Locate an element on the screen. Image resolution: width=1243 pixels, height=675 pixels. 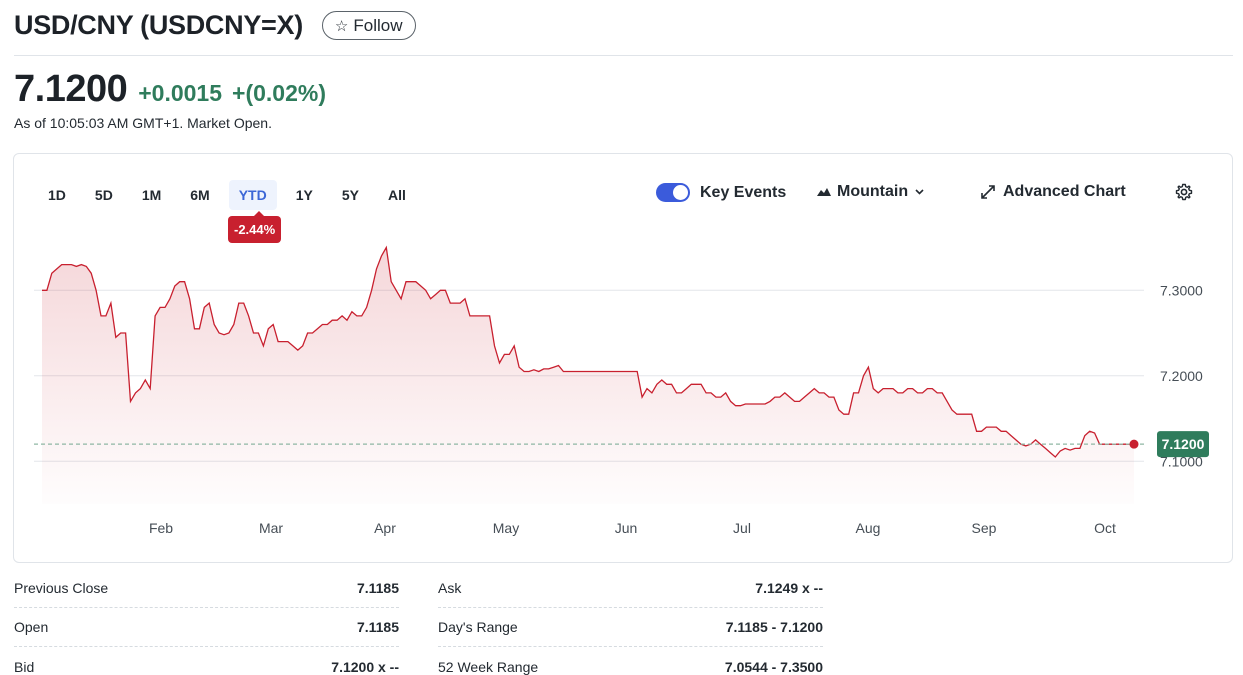
stat-label: Bid is located at coordinates (24, 666).